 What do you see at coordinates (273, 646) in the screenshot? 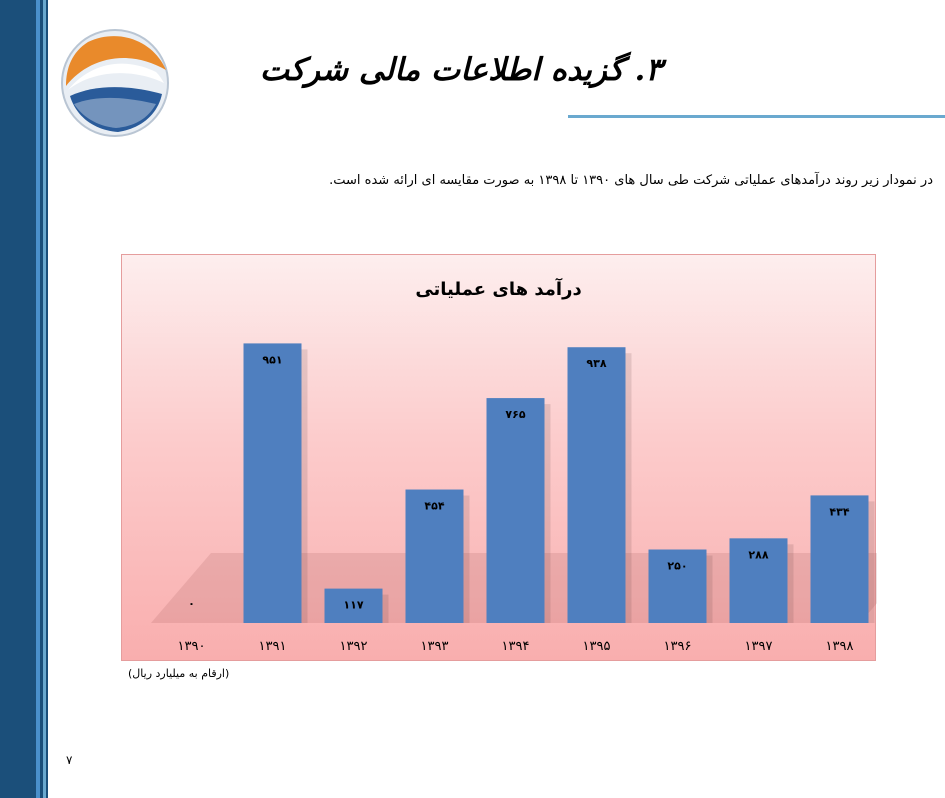
I see `x-tick-label-1: ۱۳۹۱` at bounding box center [273, 646].